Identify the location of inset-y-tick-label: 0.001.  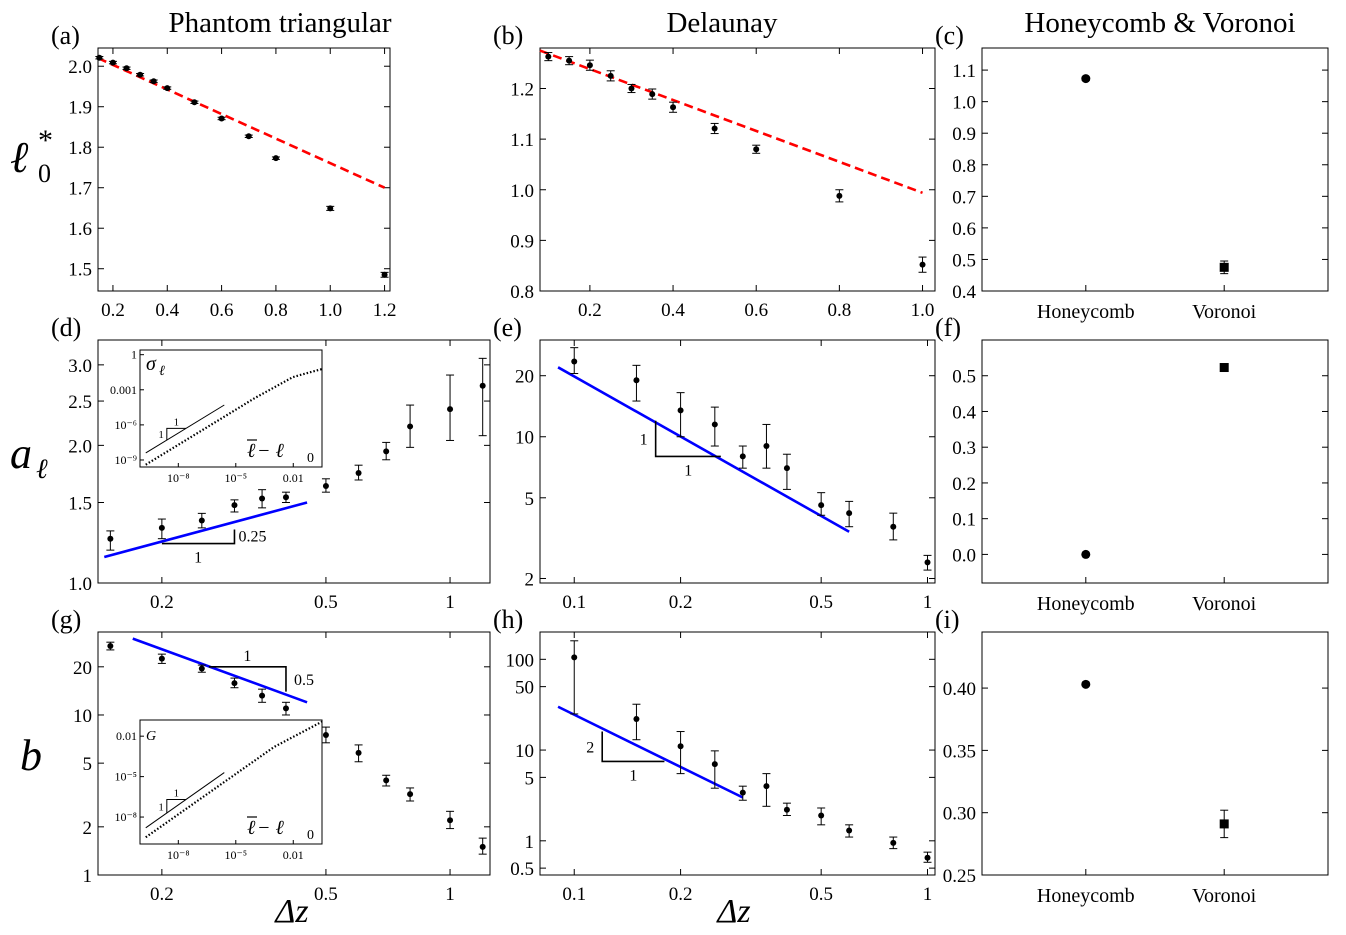
(123, 390).